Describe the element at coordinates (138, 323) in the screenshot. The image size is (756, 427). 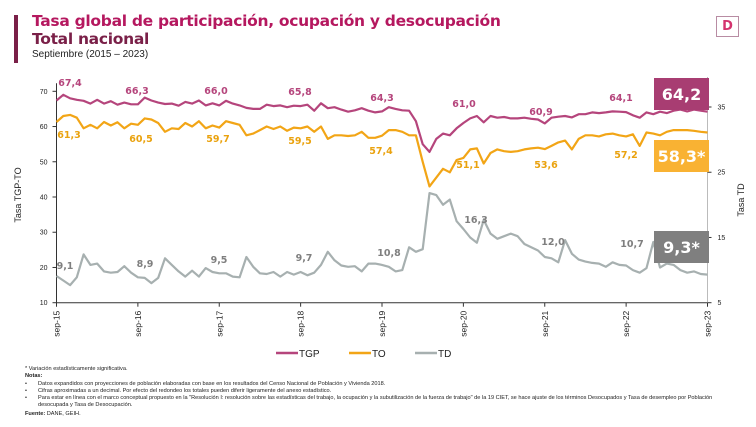
I see `x-tick-label: sep-16` at that location.